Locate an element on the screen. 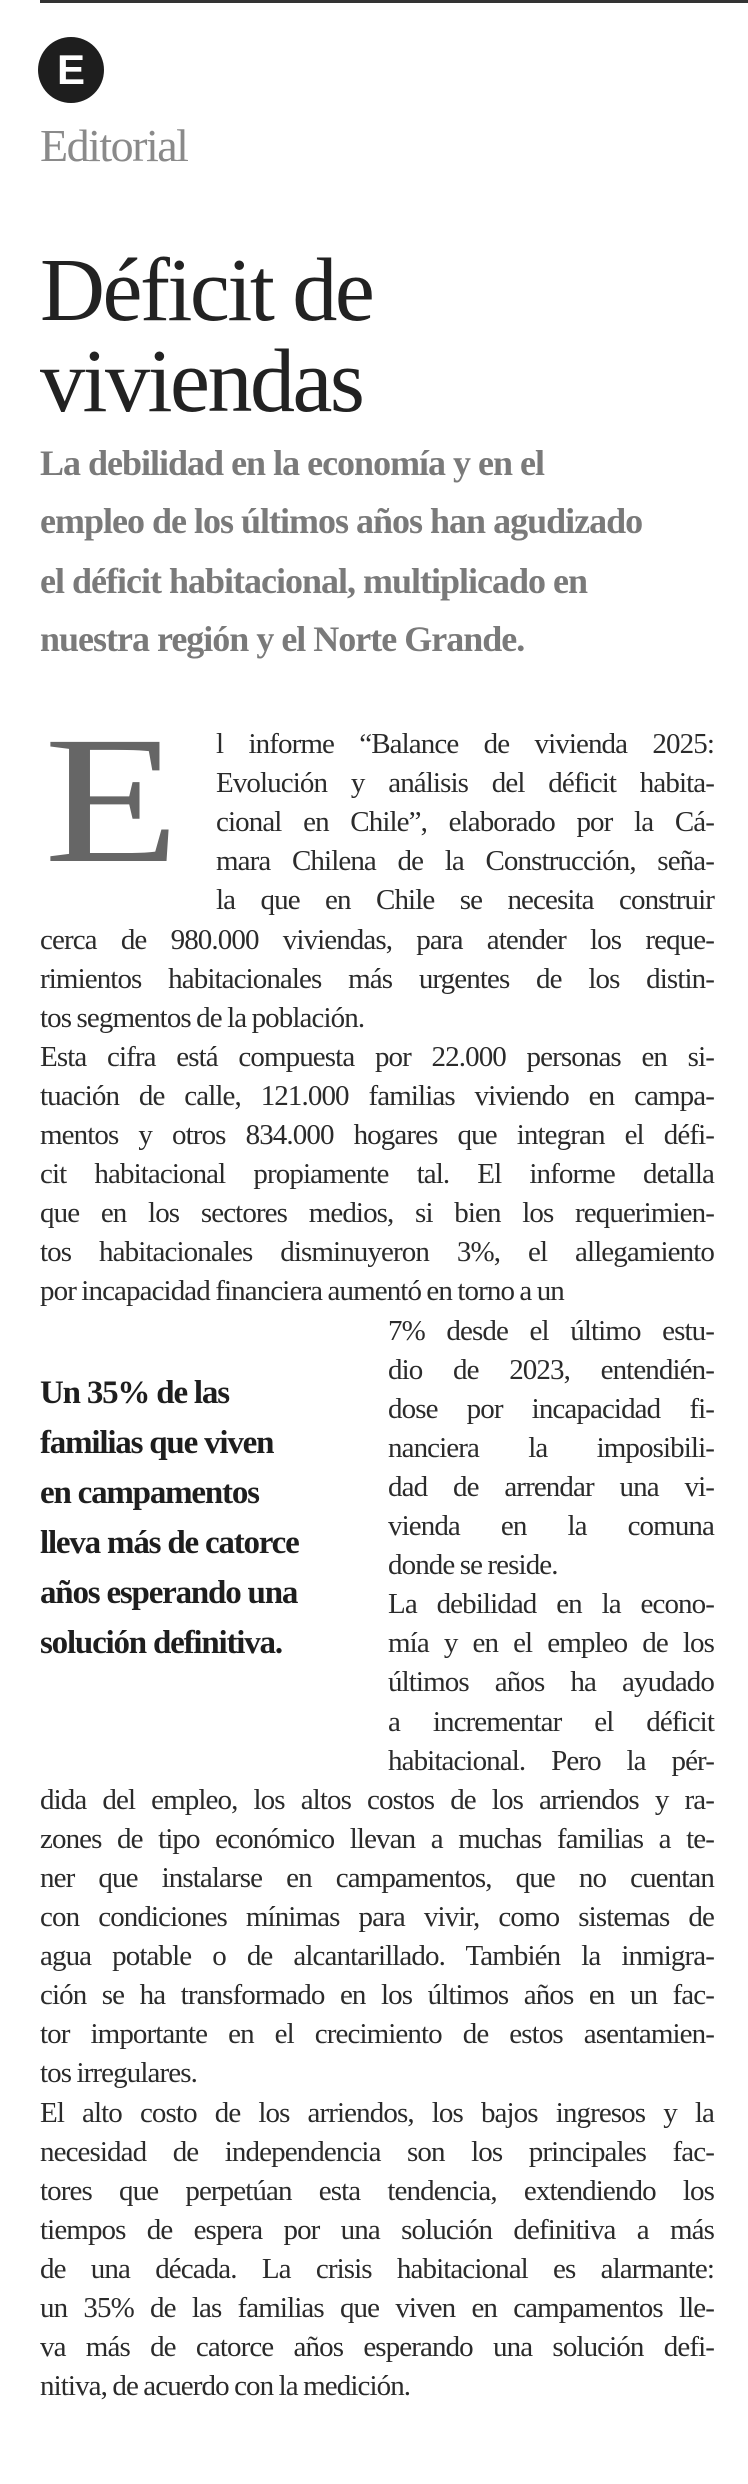 The image size is (748, 2484). drop-cap: E is located at coordinates (112, 800).